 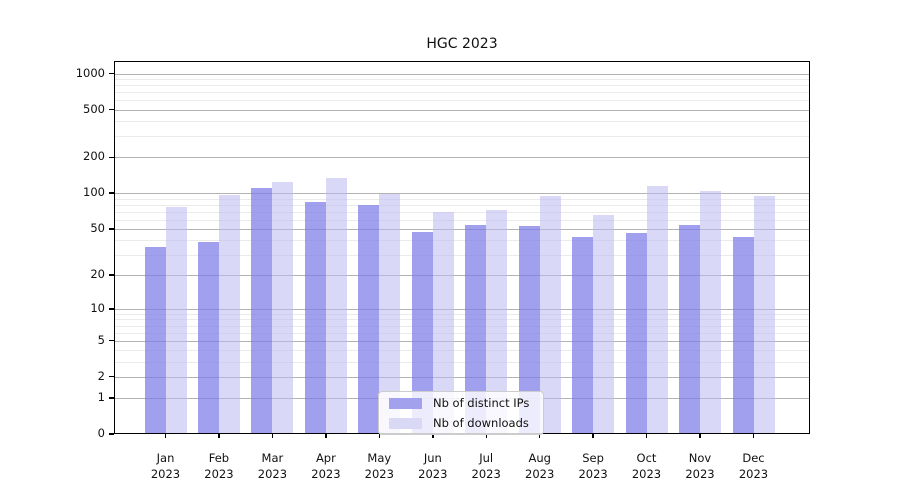 I want to click on bar-distinct-ips-nov, so click(x=689, y=329).